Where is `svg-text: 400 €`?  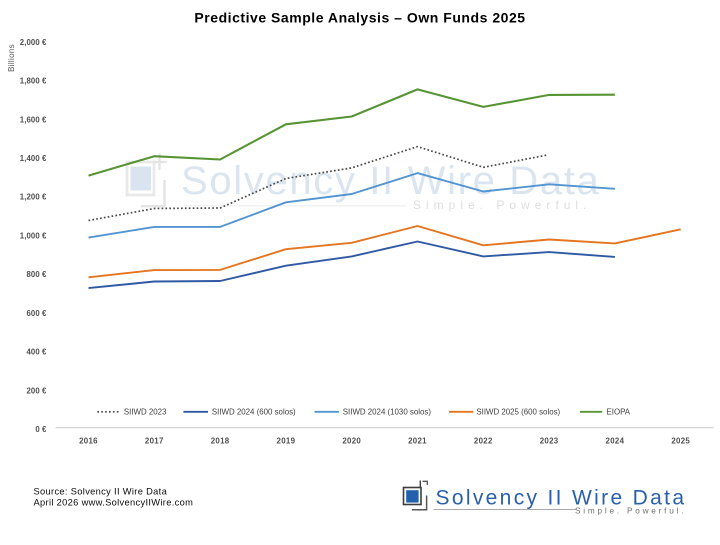 svg-text: 400 € is located at coordinates (36, 352).